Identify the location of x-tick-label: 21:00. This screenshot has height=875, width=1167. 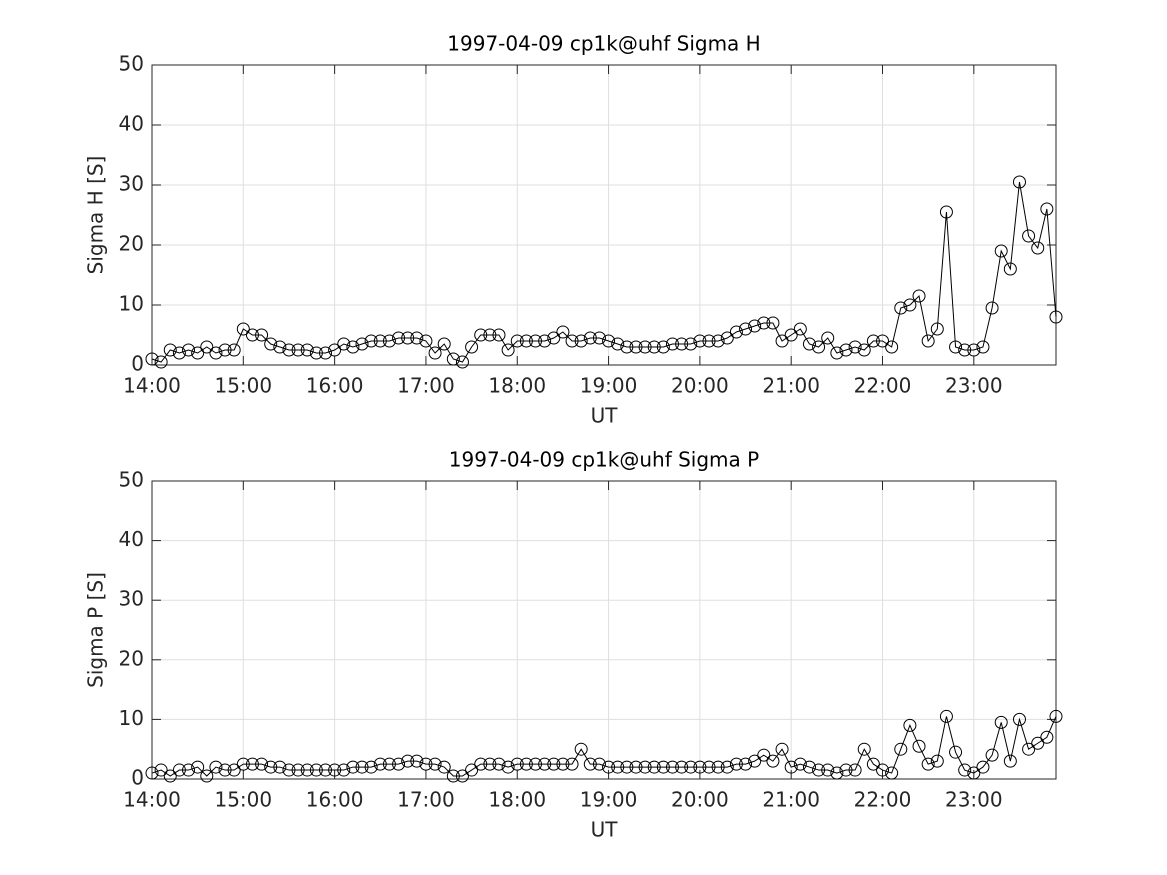
(791, 800).